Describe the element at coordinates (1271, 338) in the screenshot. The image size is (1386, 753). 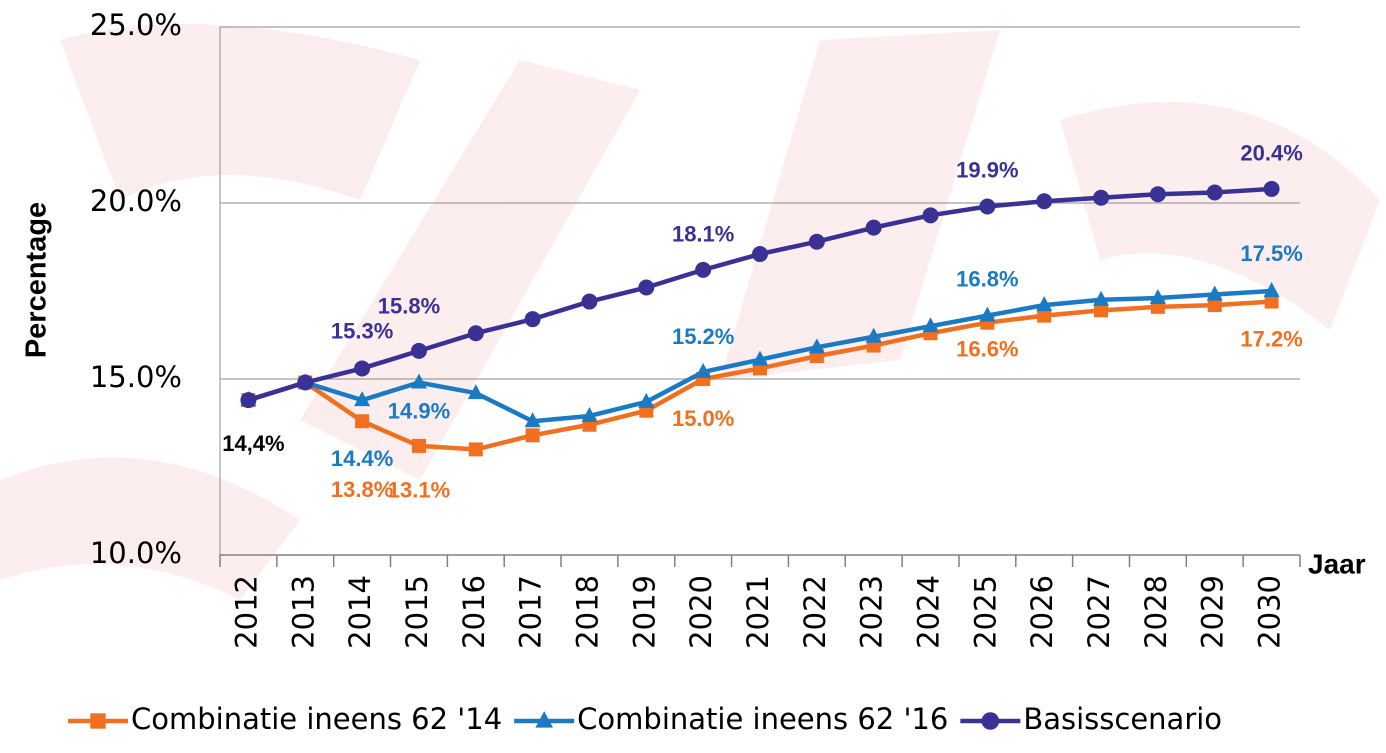
I see `data-label: 17.2%` at that location.